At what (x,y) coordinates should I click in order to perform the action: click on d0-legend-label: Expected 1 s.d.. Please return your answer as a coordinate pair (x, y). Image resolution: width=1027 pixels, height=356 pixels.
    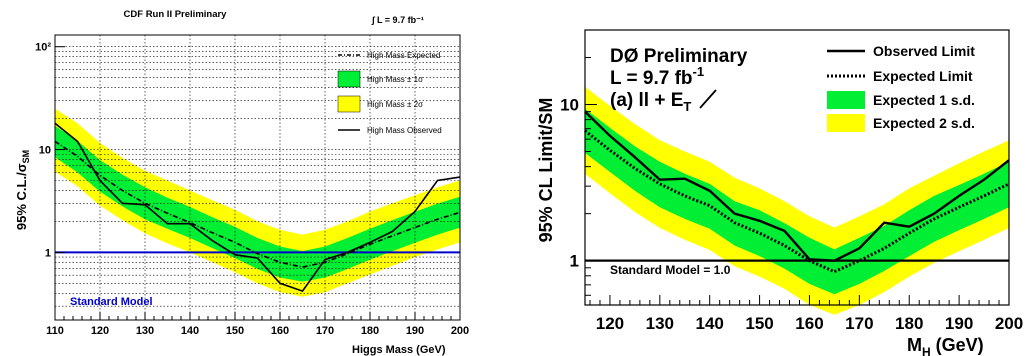
    Looking at the image, I should click on (924, 100).